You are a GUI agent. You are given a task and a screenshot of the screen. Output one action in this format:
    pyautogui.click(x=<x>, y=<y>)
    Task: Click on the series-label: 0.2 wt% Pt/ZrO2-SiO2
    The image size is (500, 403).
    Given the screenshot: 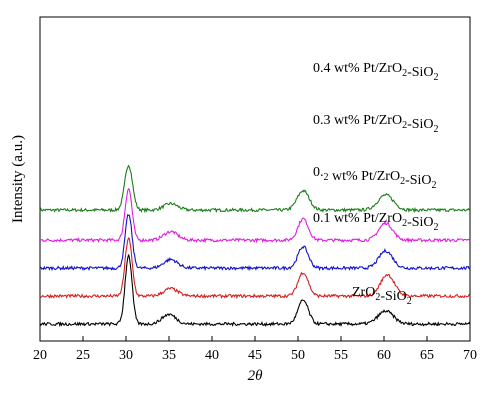 What is the action you would take?
    pyautogui.click(x=375, y=178)
    